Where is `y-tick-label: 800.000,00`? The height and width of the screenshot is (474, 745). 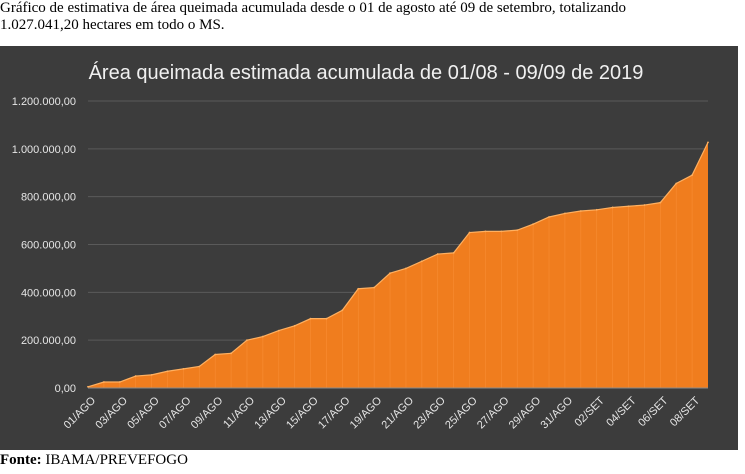 y-tick-label: 800.000,00 is located at coordinates (48, 198).